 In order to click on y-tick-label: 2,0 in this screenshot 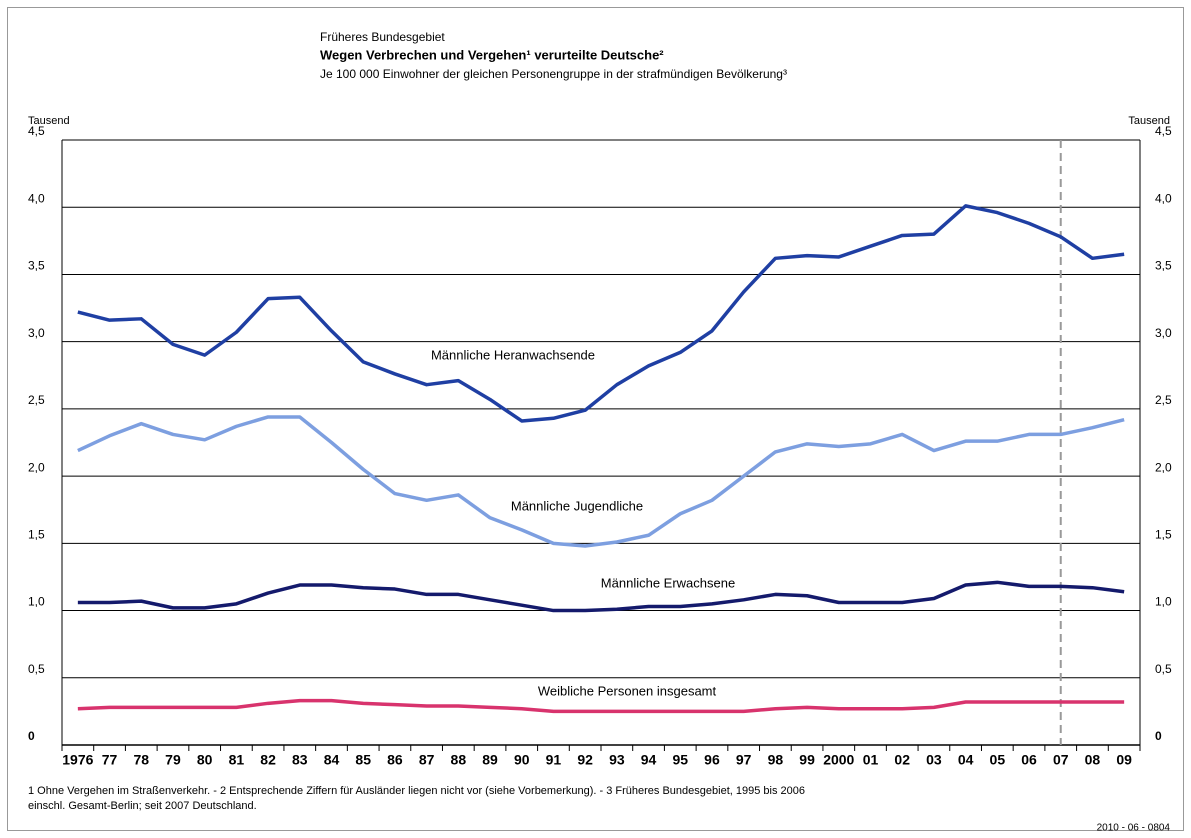, I will do `click(36, 467)`.